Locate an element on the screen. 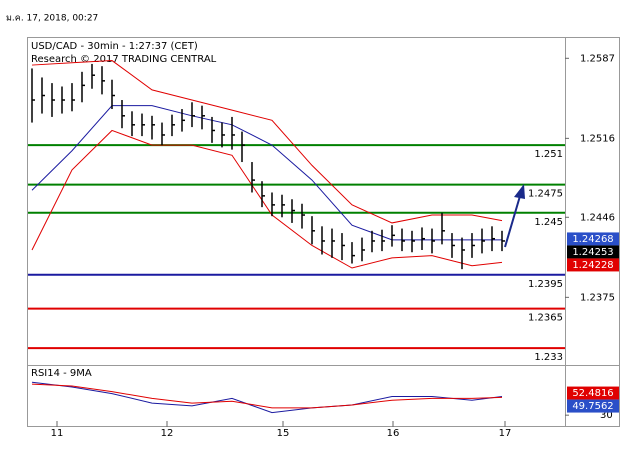 The image size is (622, 451). price-tag-label: 1.24228 is located at coordinates (592, 265).